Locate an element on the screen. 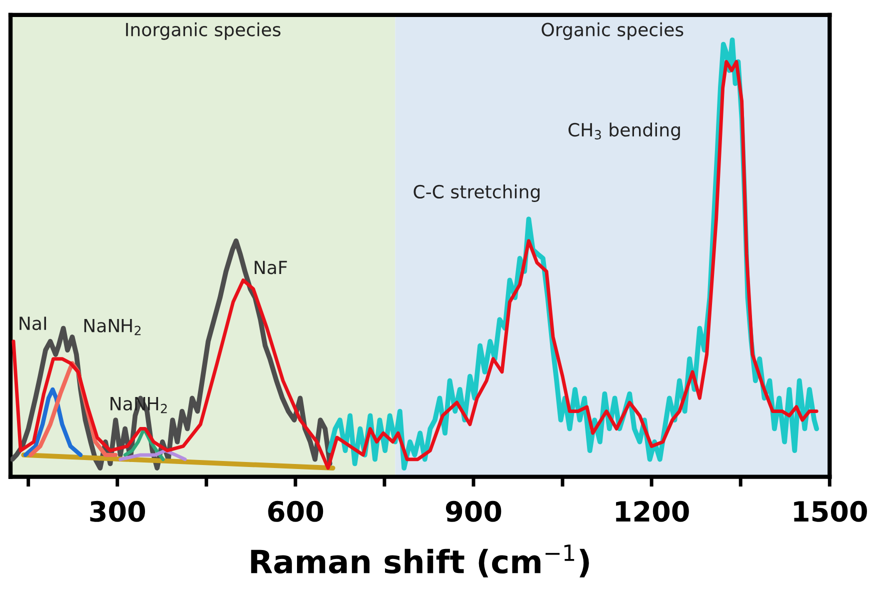  annotation: NaI is located at coordinates (33, 323).